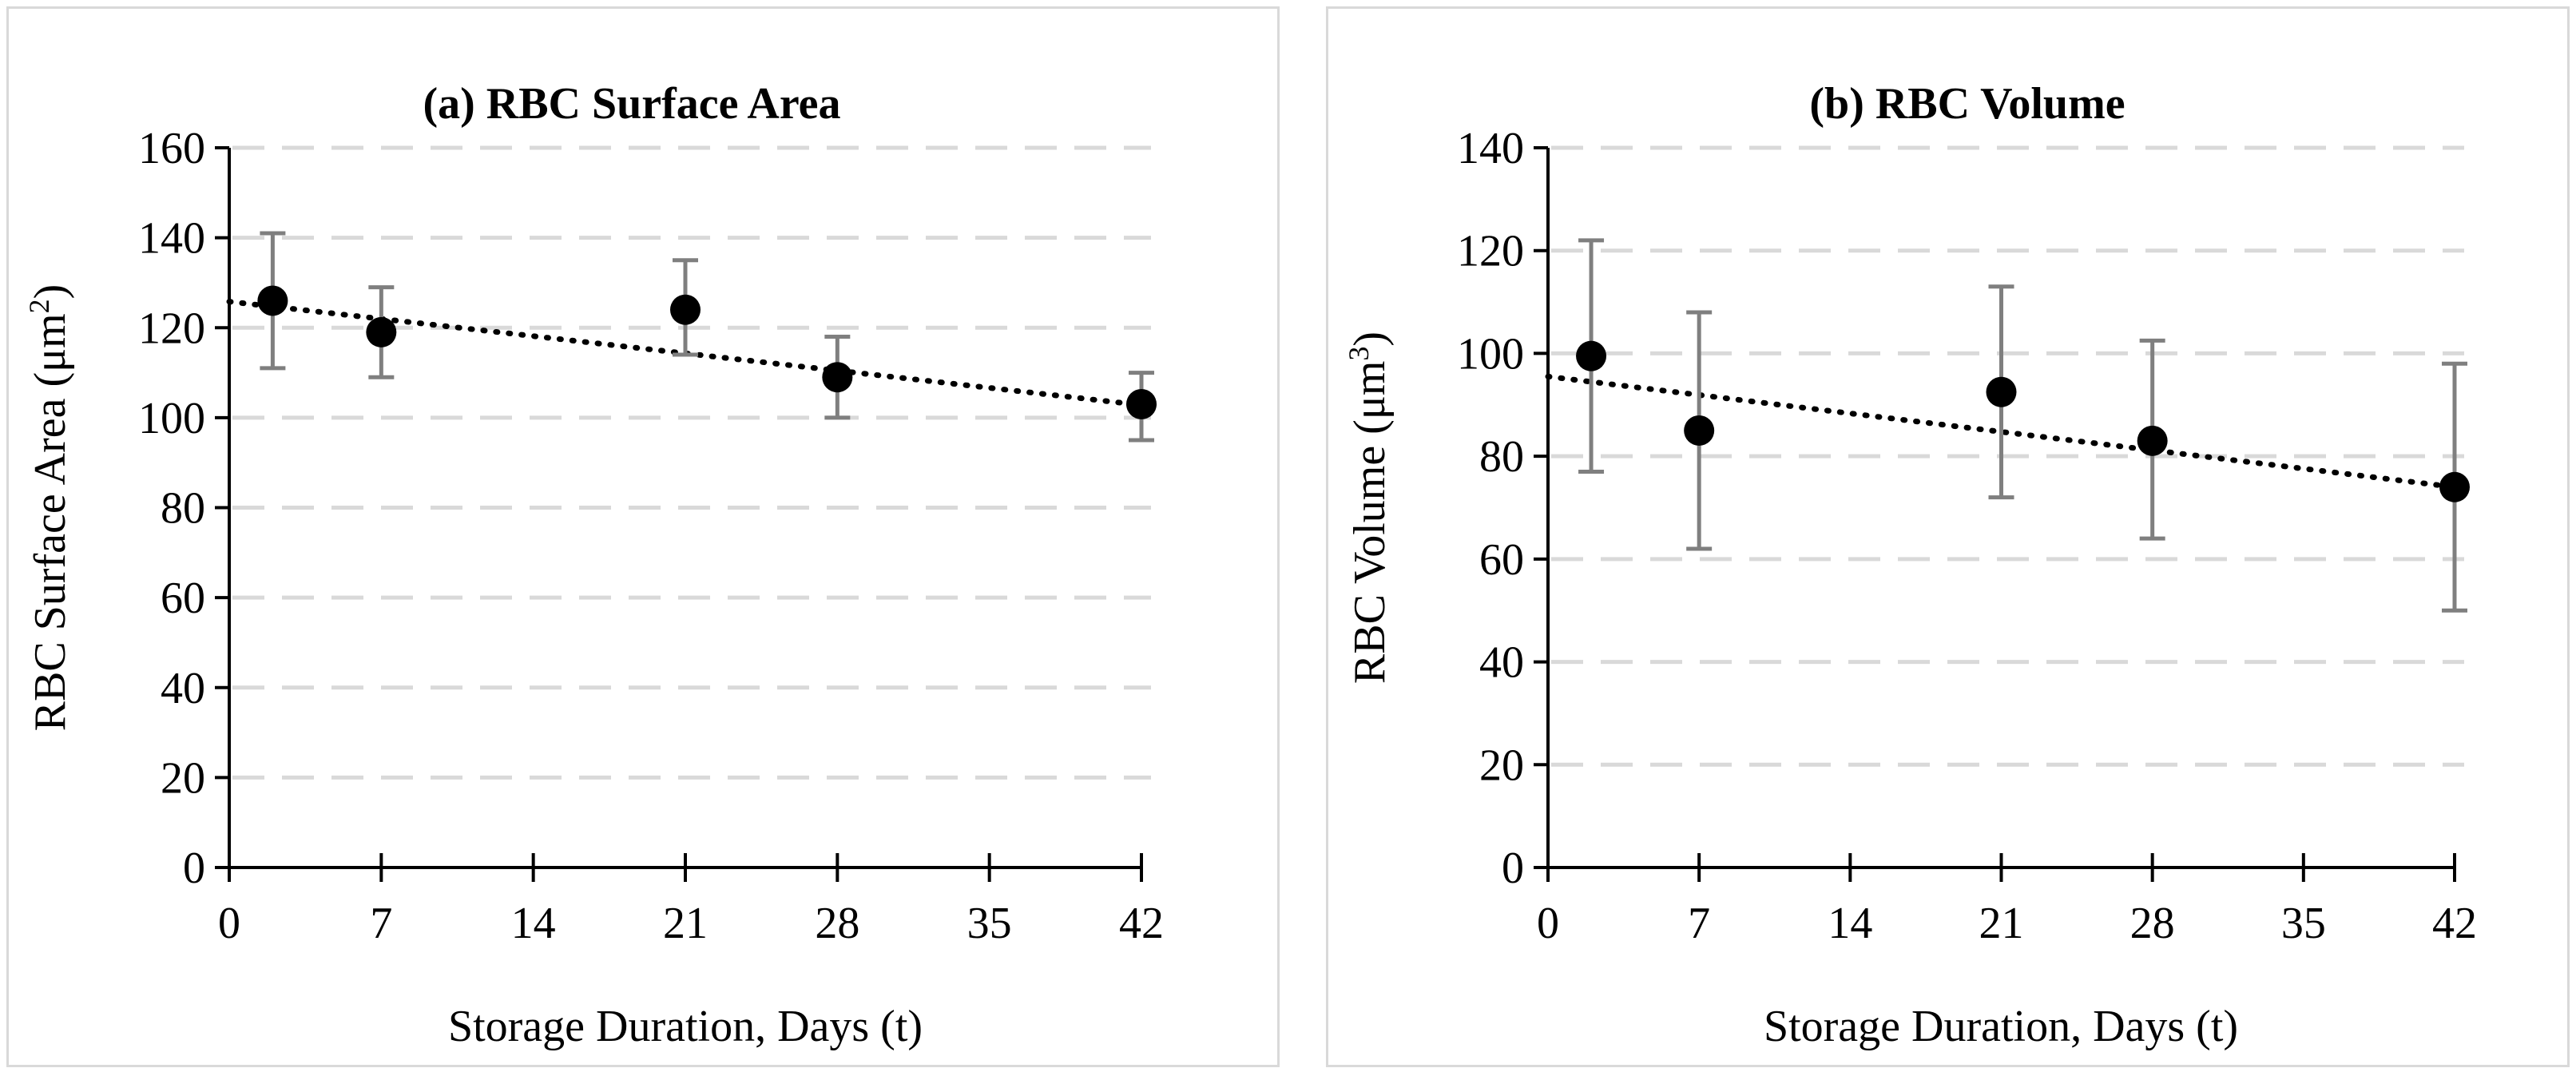 Image resolution: width=2576 pixels, height=1076 pixels. I want to click on chart-title: (a) RBC Surface Area, so click(631, 104).